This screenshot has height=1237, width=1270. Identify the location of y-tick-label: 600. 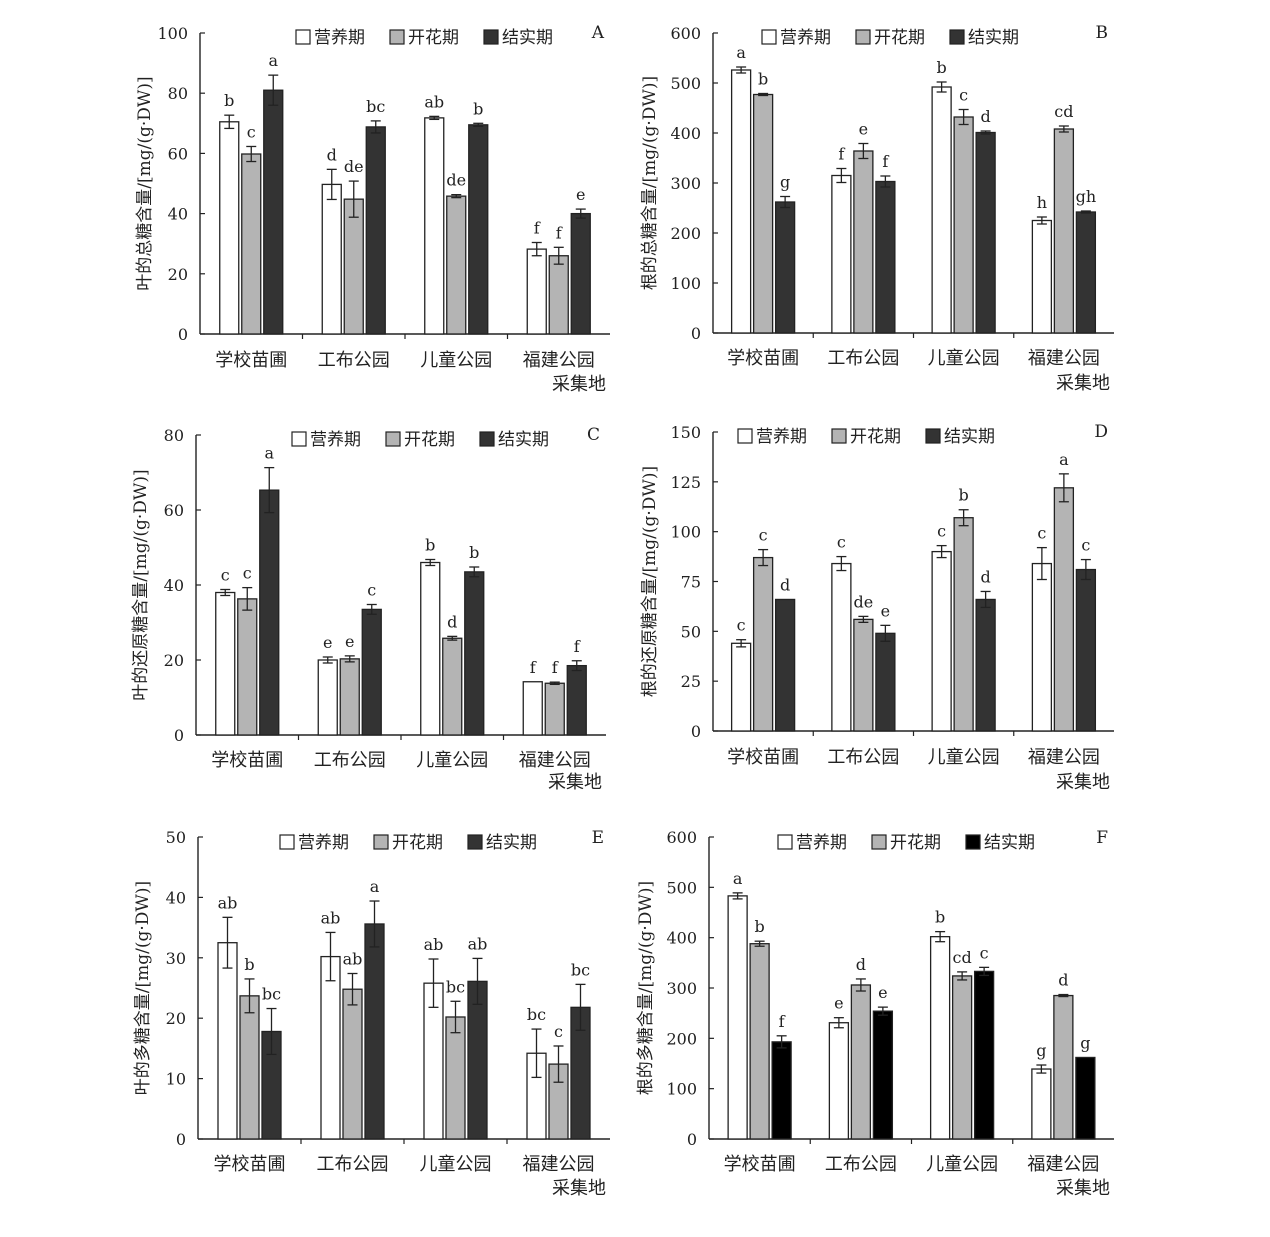
(685, 33).